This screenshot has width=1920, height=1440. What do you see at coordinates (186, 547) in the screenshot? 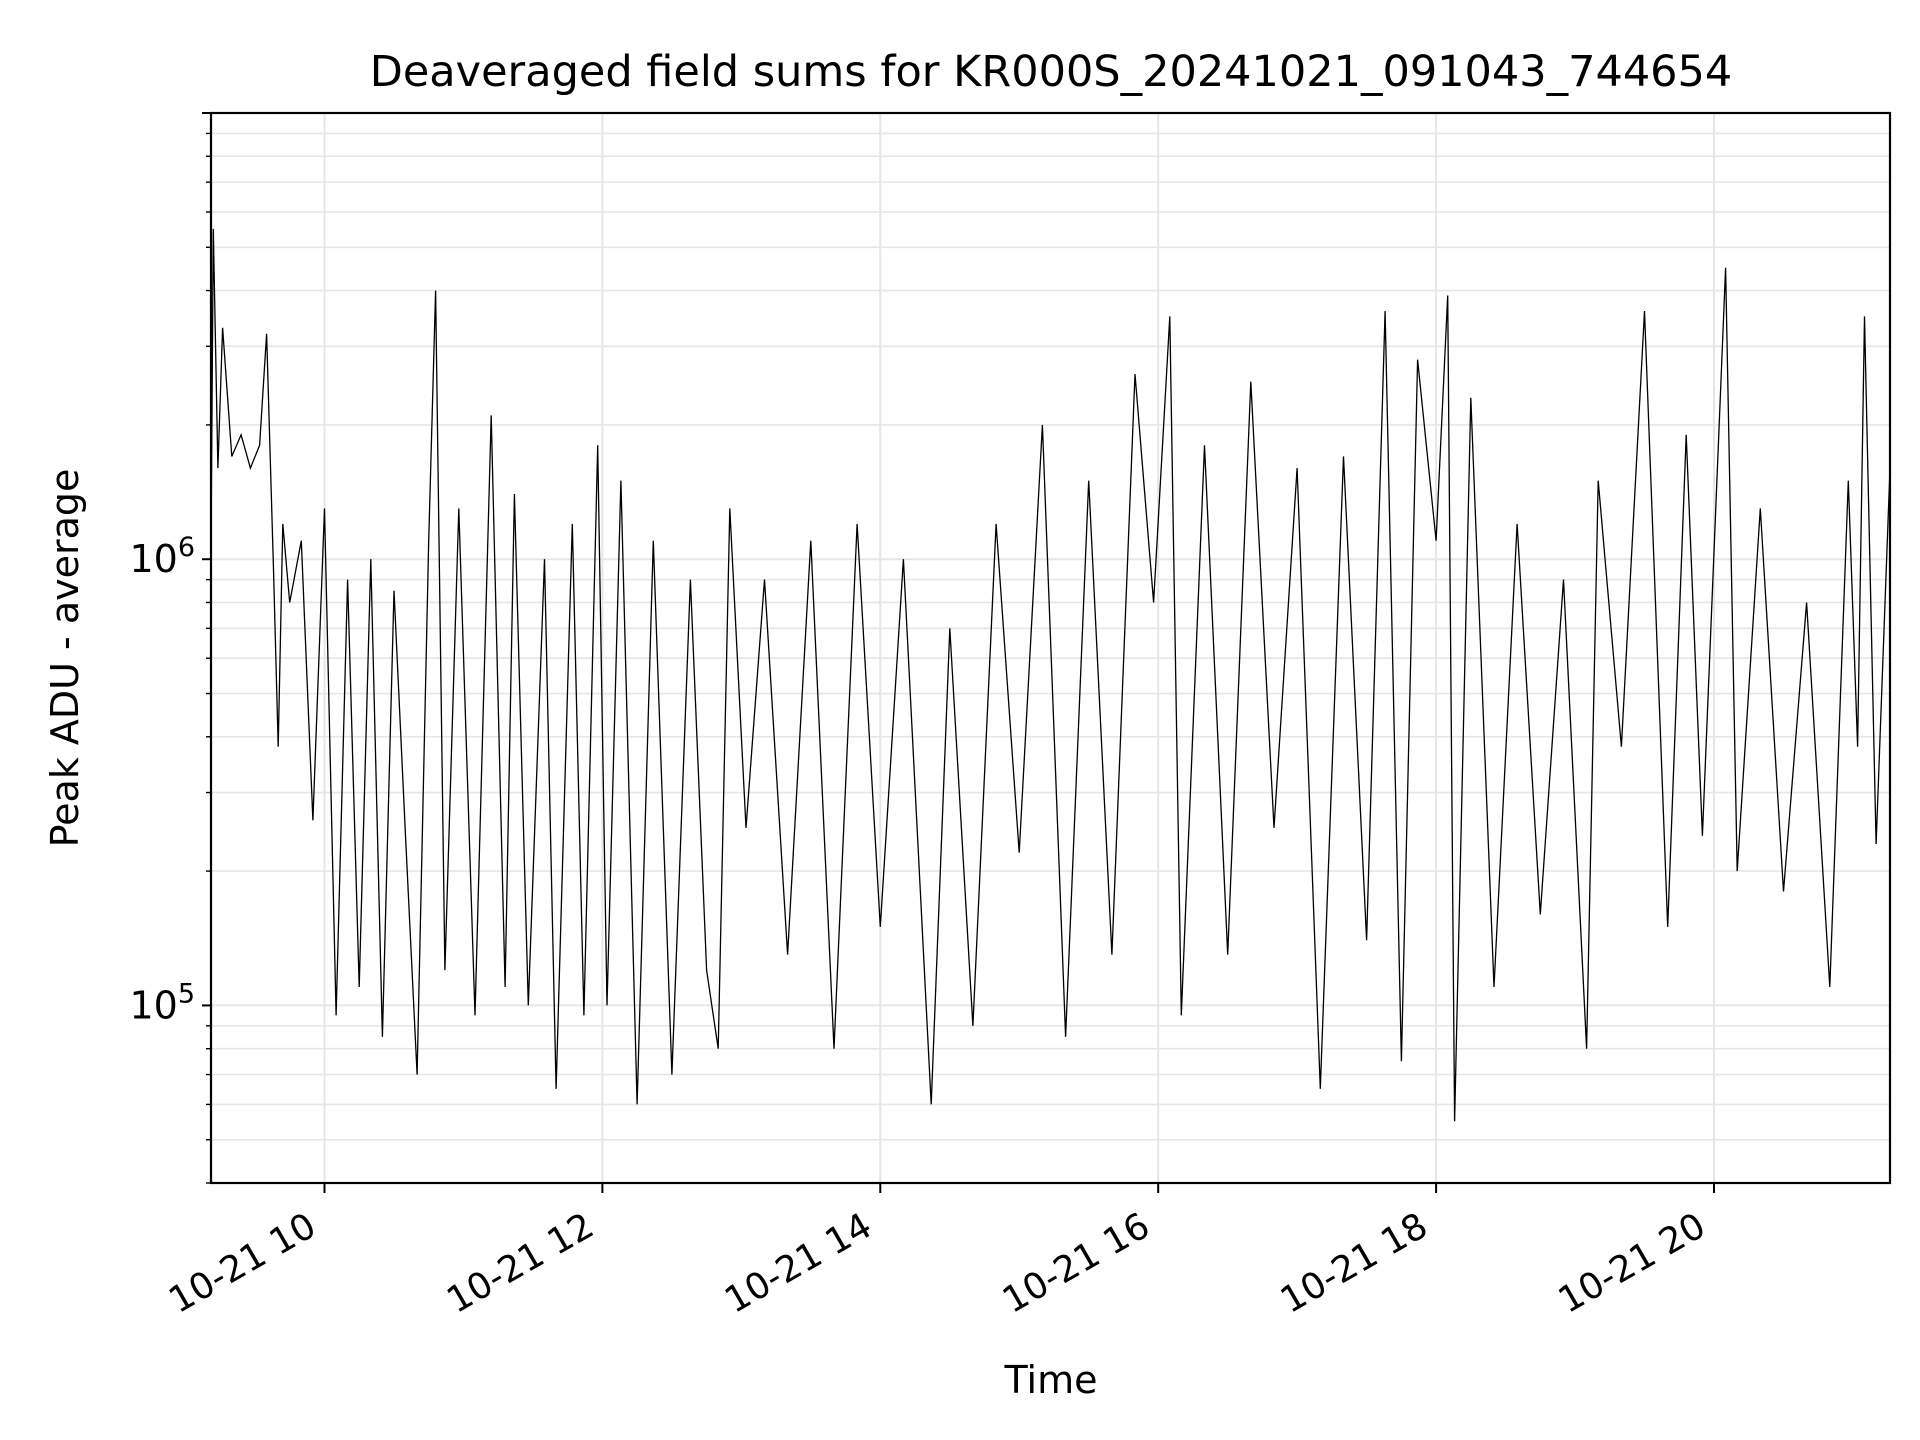
I see `y-tick-exponent: 6` at bounding box center [186, 547].